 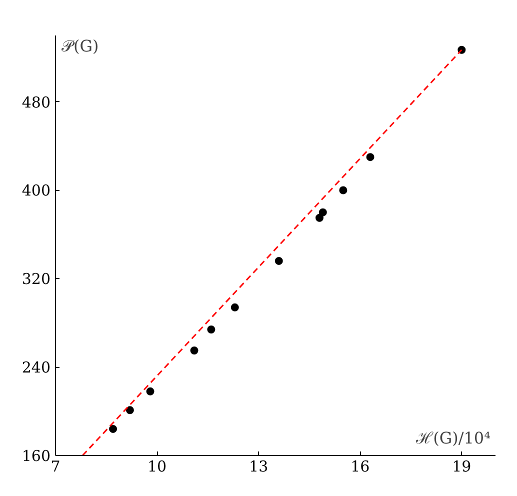 I want to click on x-tick-label: 19, so click(x=462, y=467).